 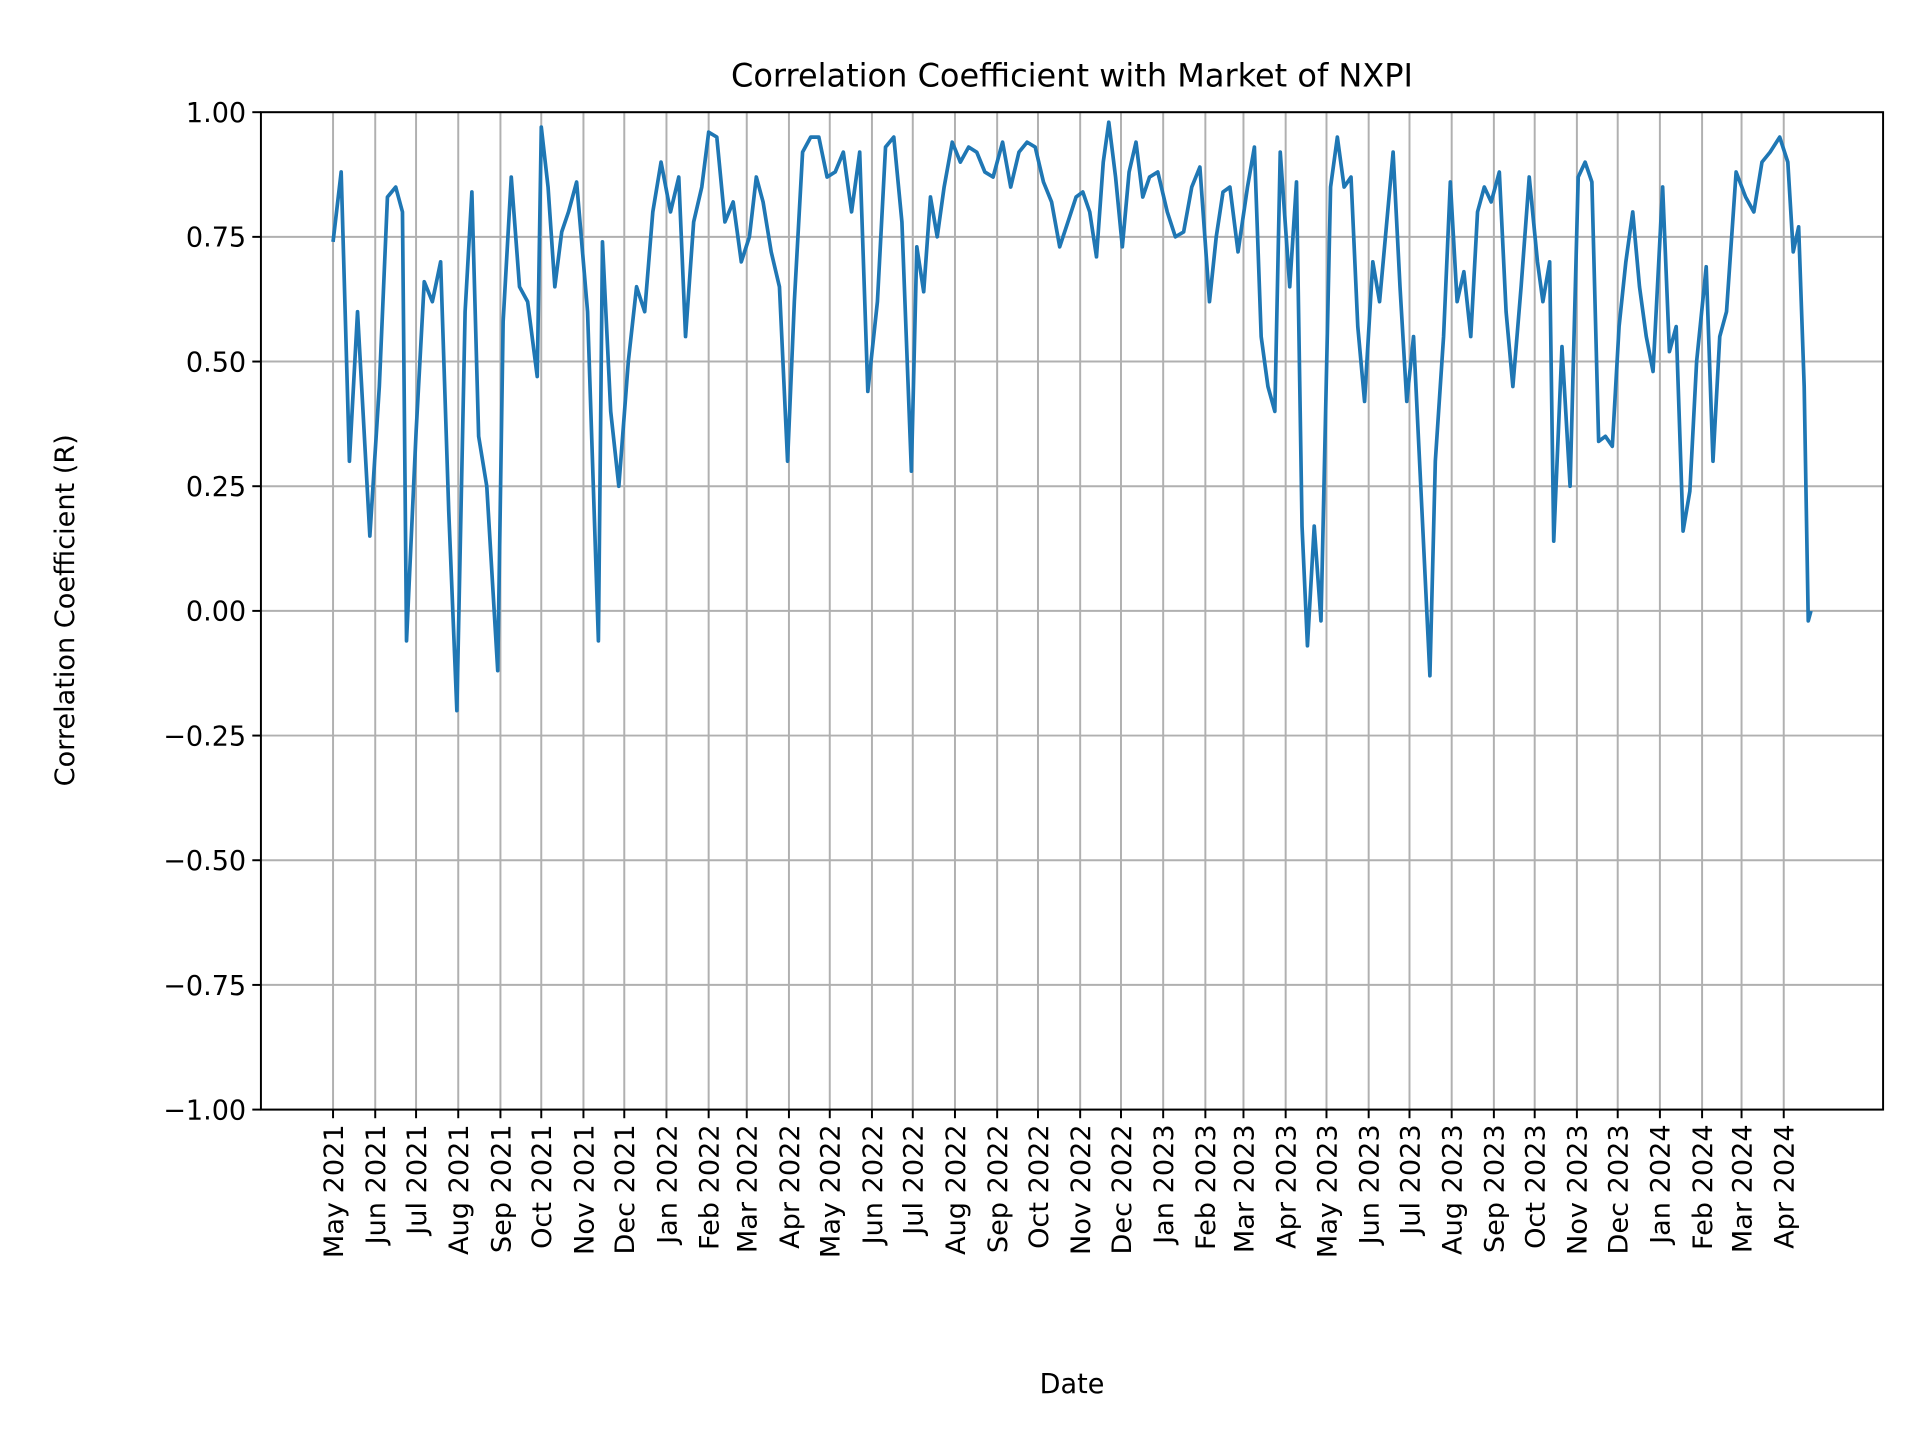 What do you see at coordinates (216, 487) in the screenshot?
I see `y-tick-label: 0.25` at bounding box center [216, 487].